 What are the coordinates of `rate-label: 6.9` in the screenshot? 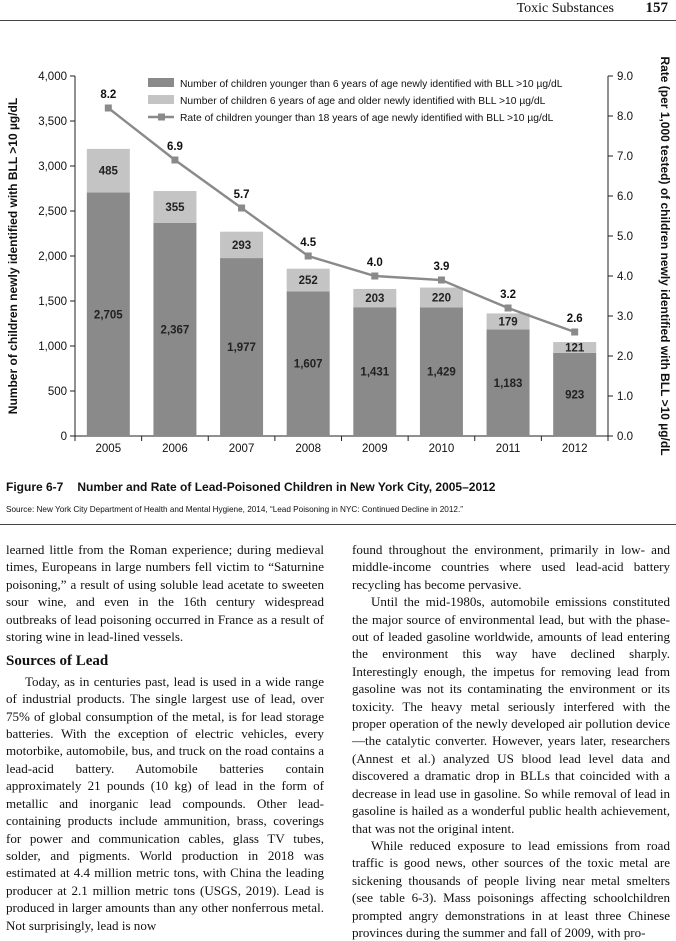 It's located at (175, 147).